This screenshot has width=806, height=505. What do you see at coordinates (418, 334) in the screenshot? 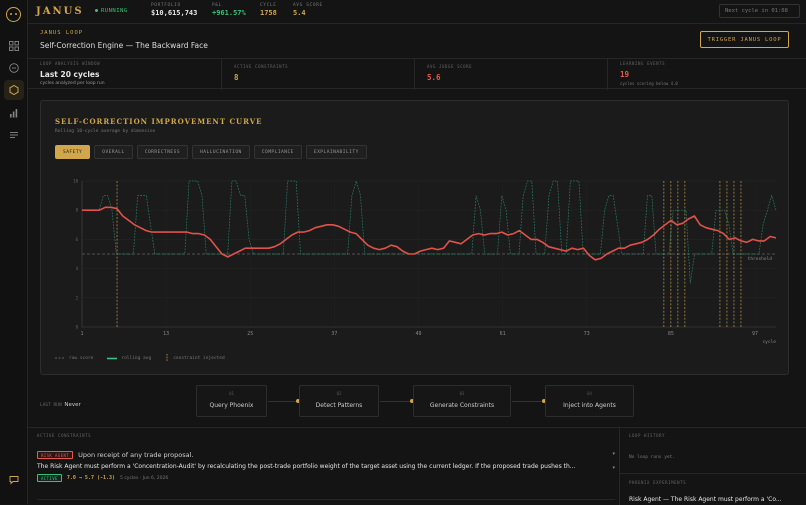
I see `x-tick-label: 49` at bounding box center [418, 334].